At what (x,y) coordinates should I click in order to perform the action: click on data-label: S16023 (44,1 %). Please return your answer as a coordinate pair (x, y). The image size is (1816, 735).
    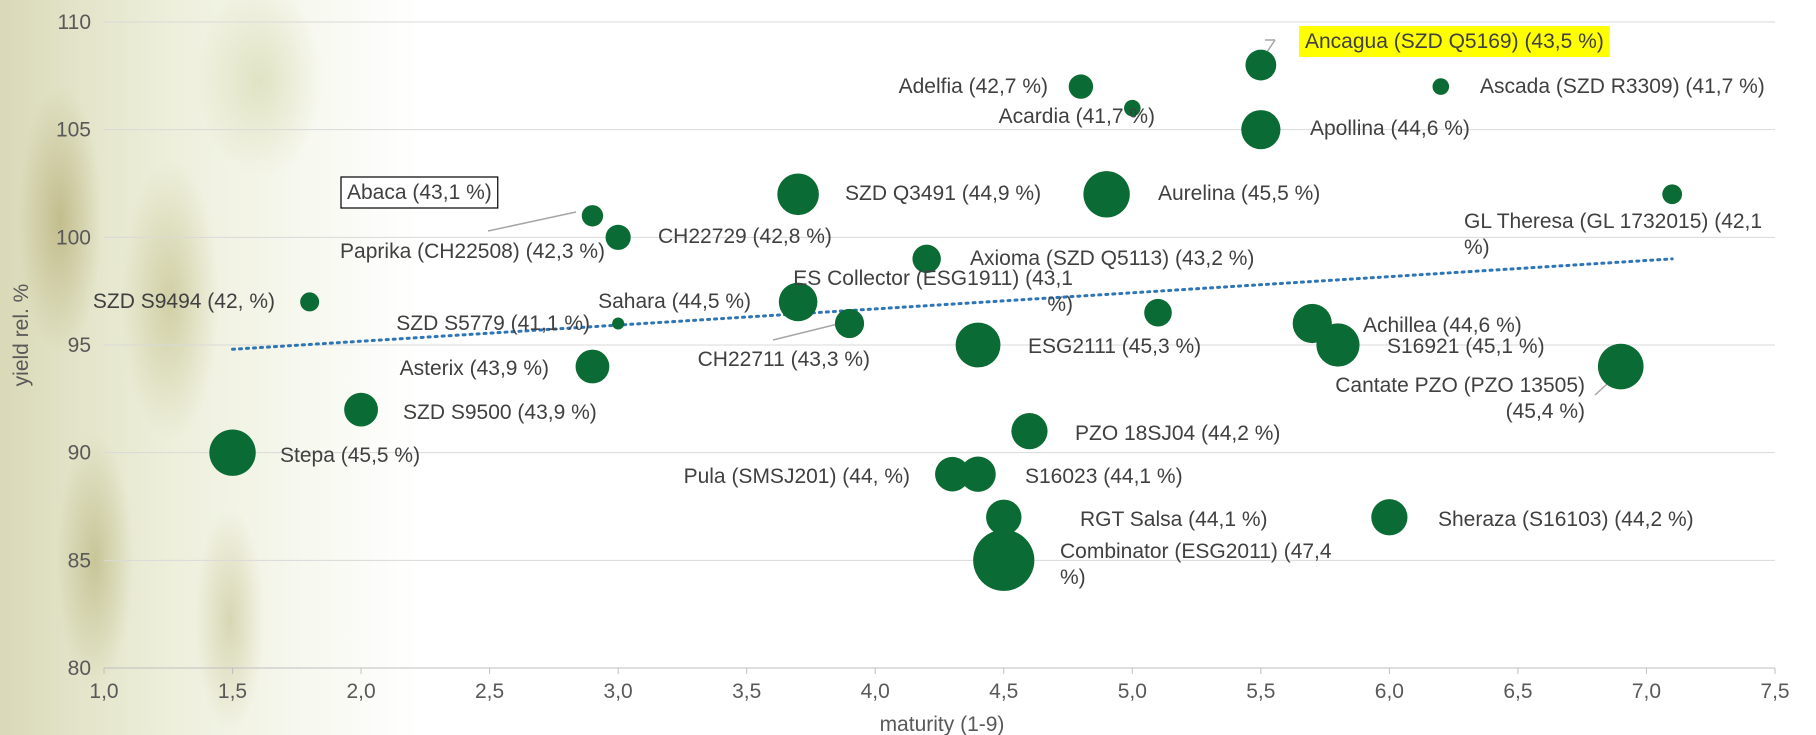
    Looking at the image, I should click on (1104, 476).